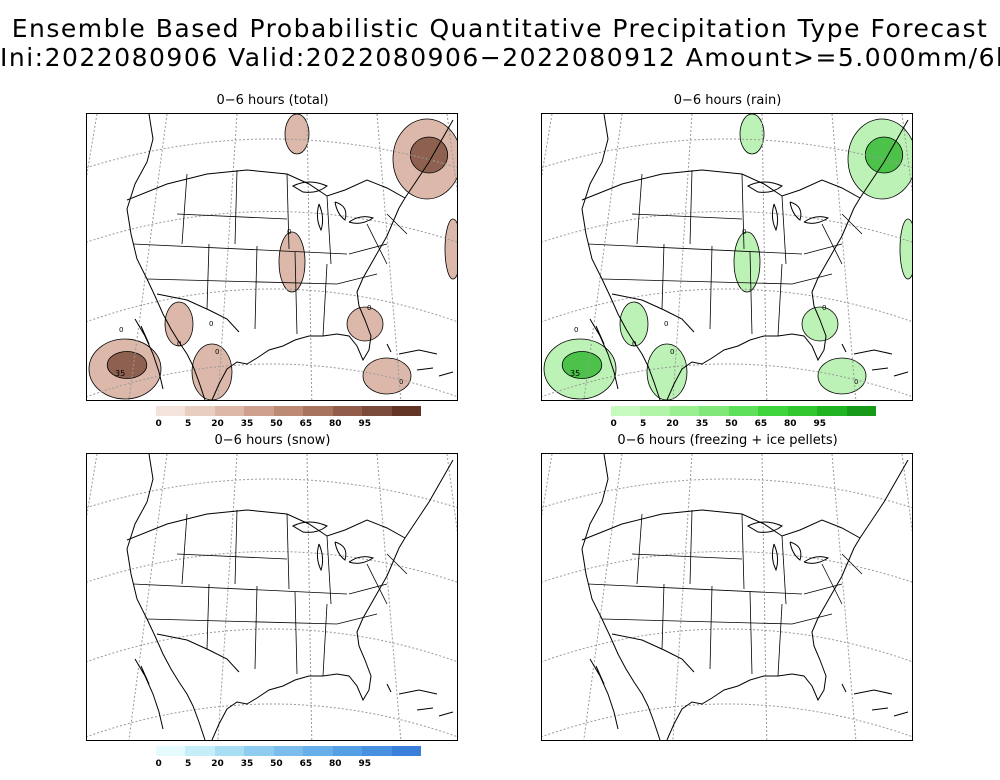  What do you see at coordinates (727, 440) in the screenshot?
I see `panel-title-freezing: 0−6 hours (freezing + ice pellets)` at bounding box center [727, 440].